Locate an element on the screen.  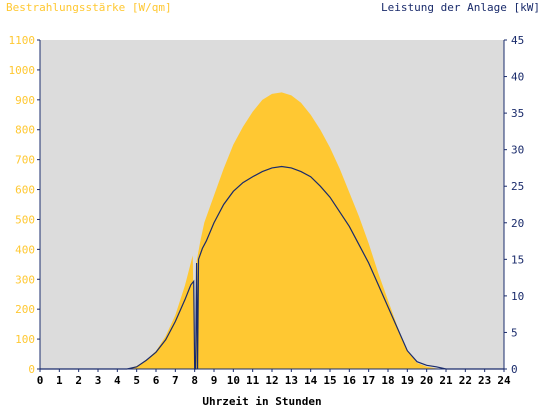
y-left-tick-label: 900 is located at coordinates (25, 100).